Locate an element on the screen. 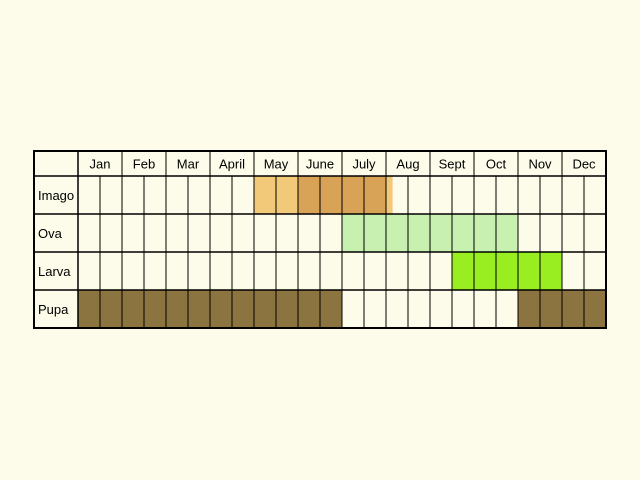  month-header: Dec is located at coordinates (584, 164).